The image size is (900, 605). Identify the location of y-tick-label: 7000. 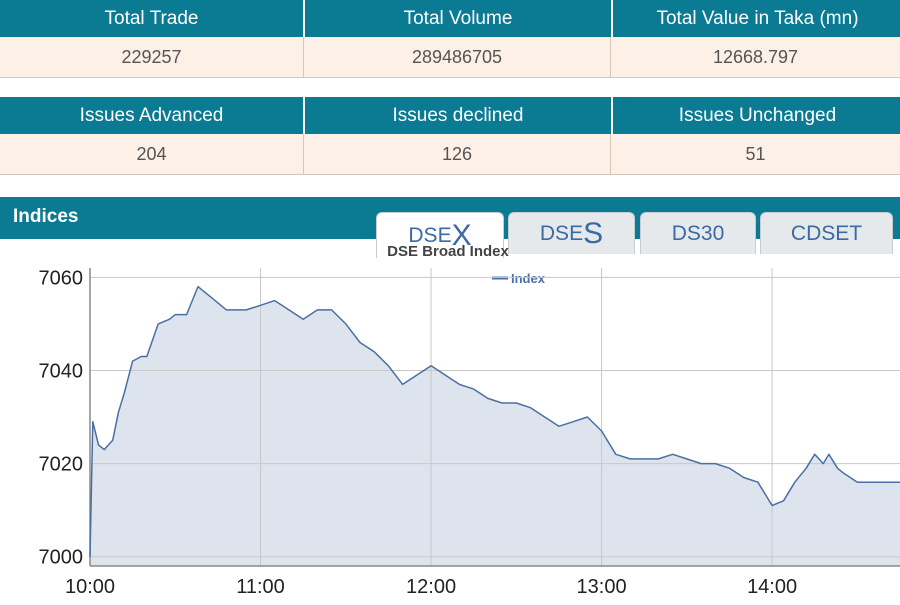
(61, 558).